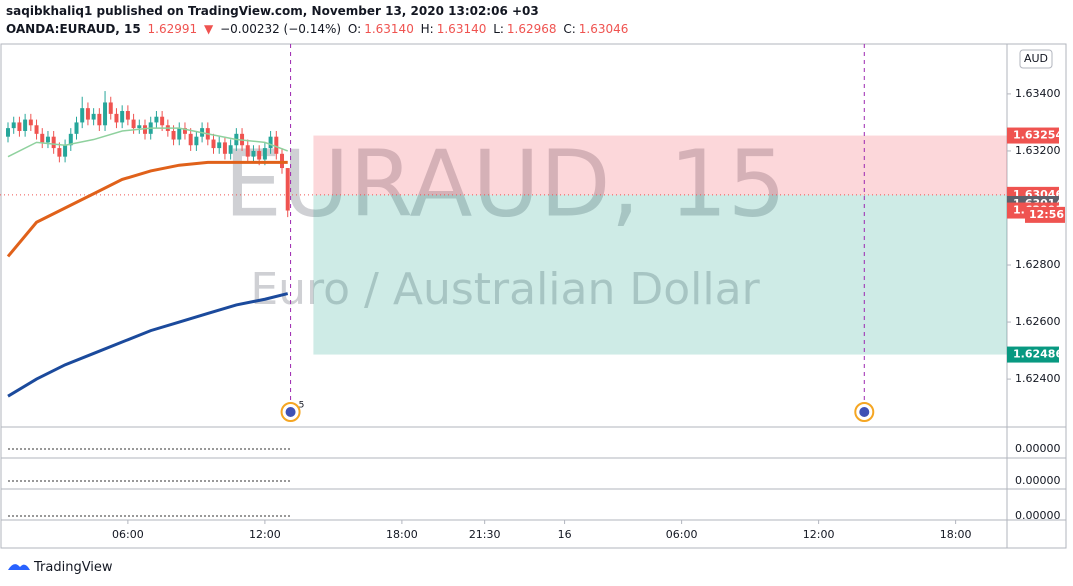 The image size is (1073, 586). I want to click on brand: TradingView, so click(73, 567).